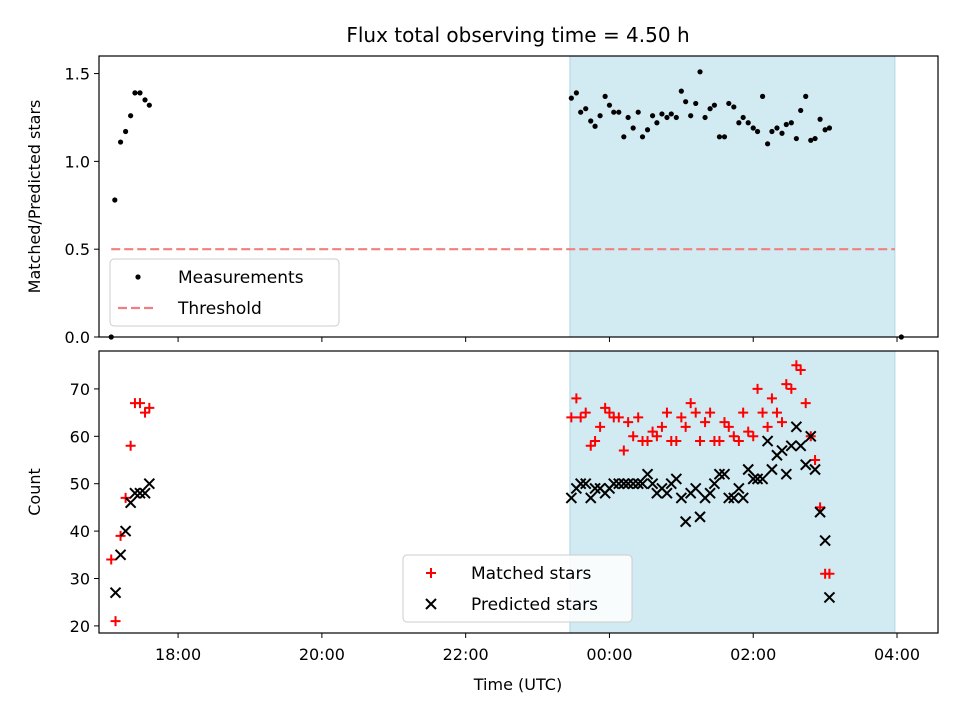 The width and height of the screenshot is (960, 724). I want to click on legend-label: Predicted stars, so click(534, 605).